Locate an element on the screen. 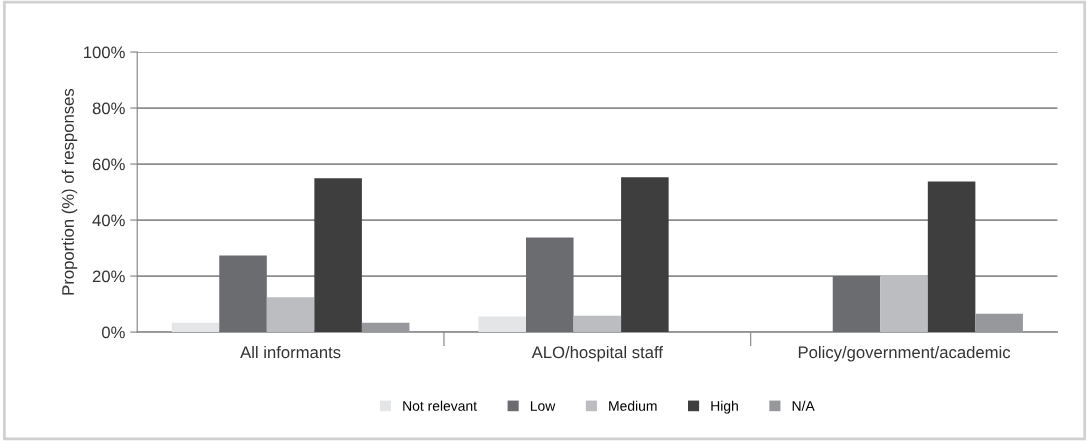 The height and width of the screenshot is (441, 1089). x-tick-label: All informants is located at coordinates (290, 352).